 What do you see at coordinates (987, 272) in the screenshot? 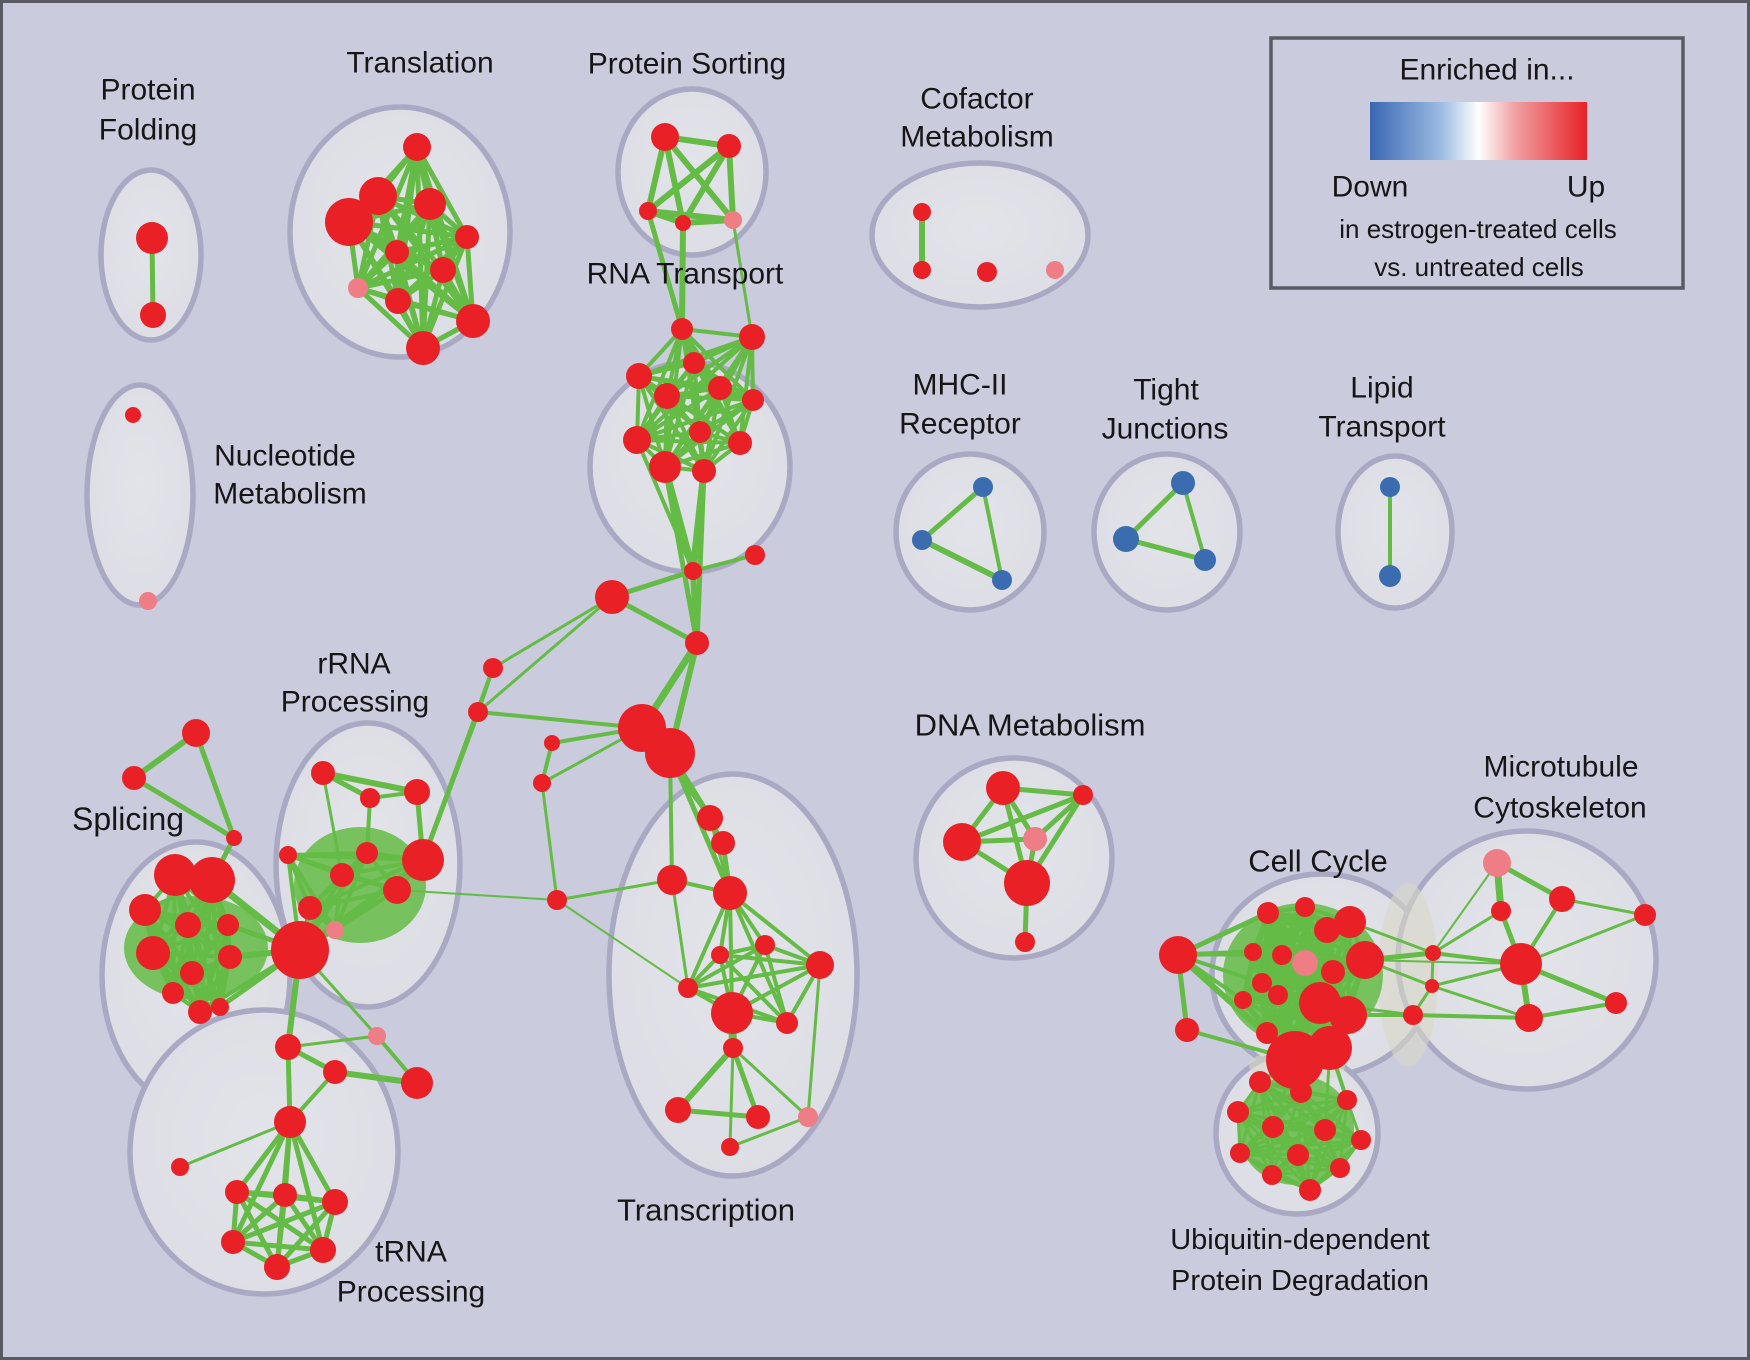
I see `network-node-cf3` at bounding box center [987, 272].